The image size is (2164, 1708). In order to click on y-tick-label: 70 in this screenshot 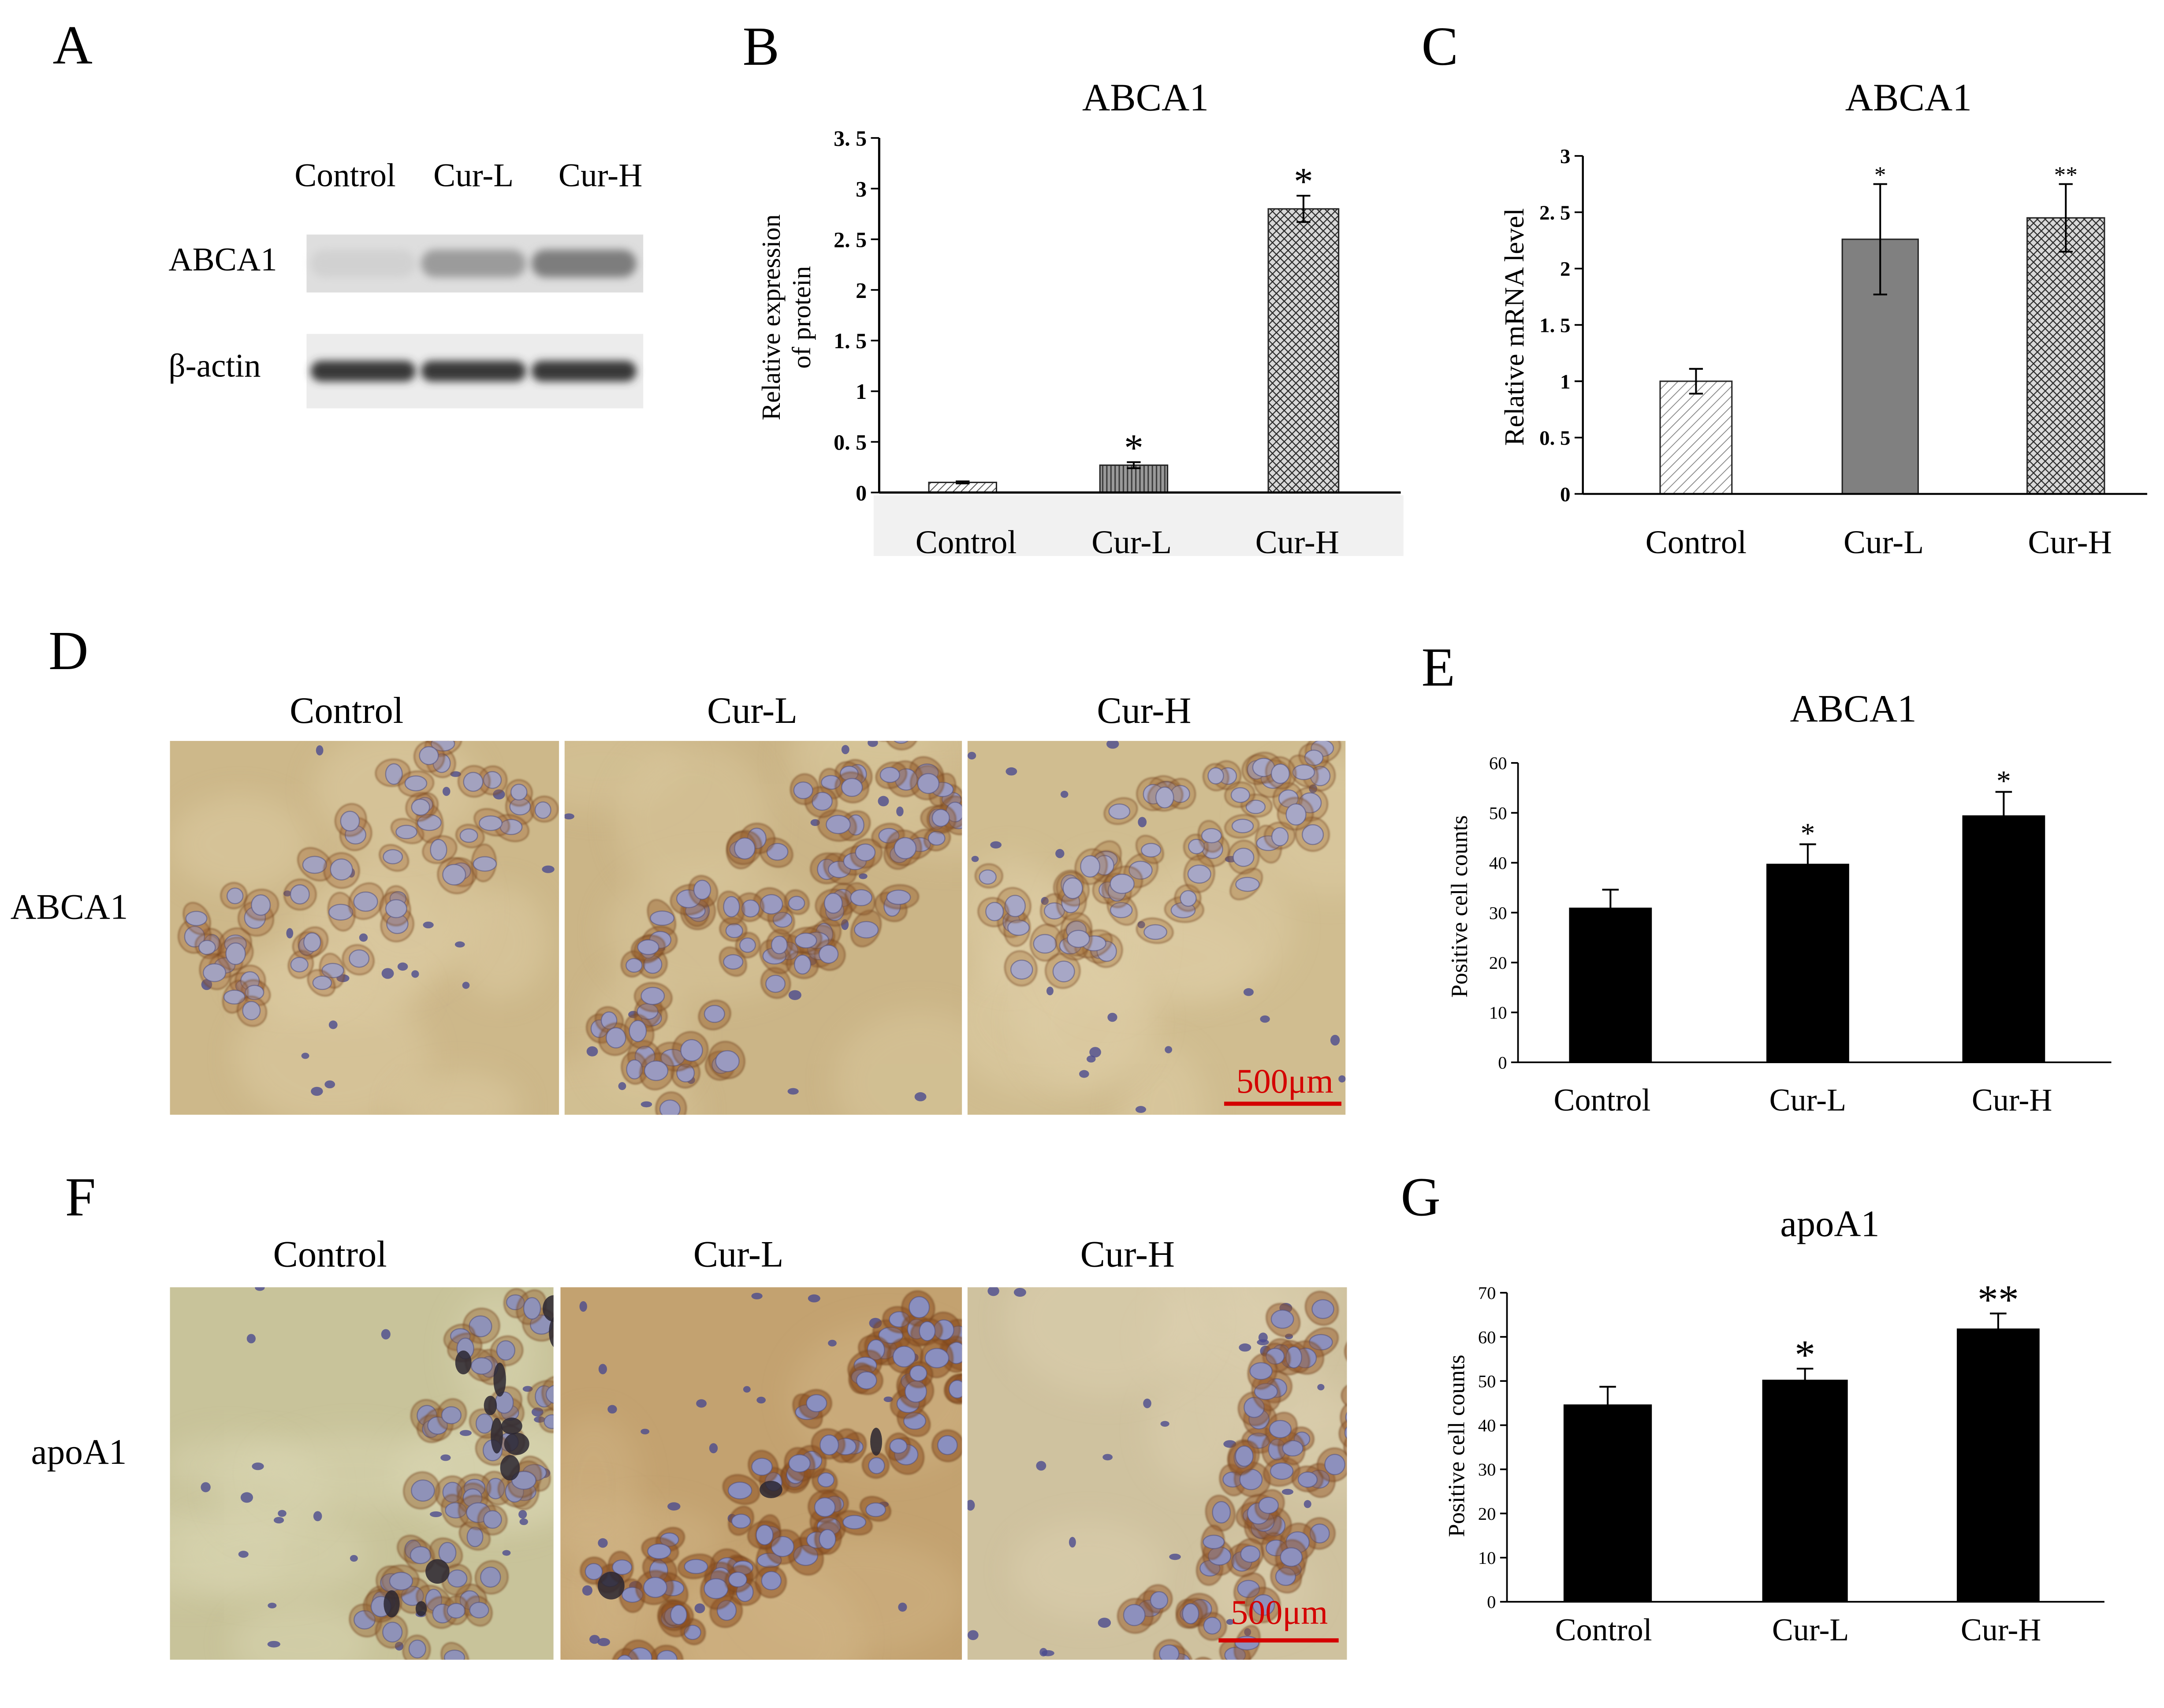, I will do `click(1487, 1293)`.